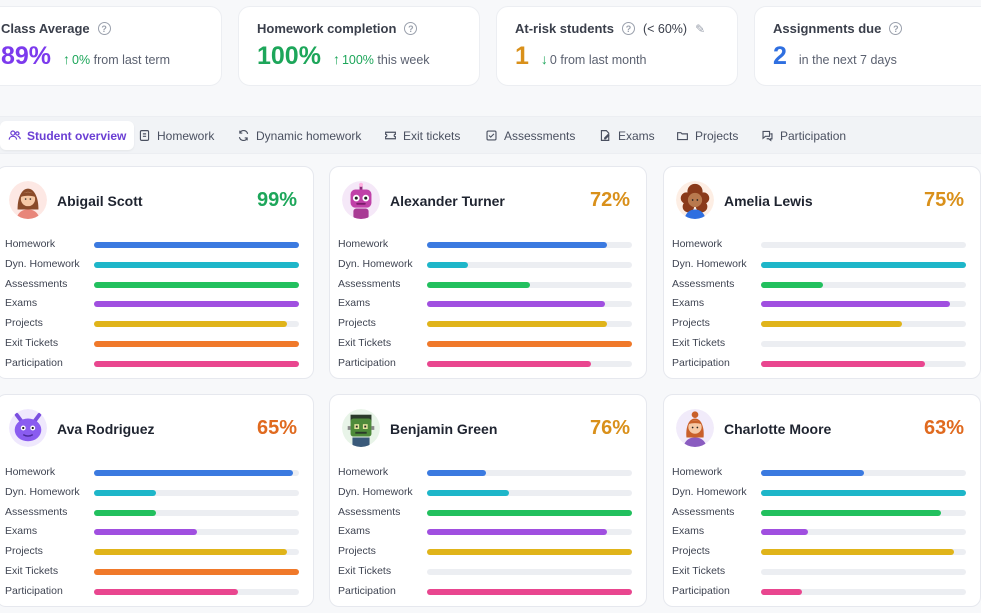 This screenshot has width=981, height=613. Describe the element at coordinates (819, 515) in the screenshot. I see `metric-row: Assessments` at that location.